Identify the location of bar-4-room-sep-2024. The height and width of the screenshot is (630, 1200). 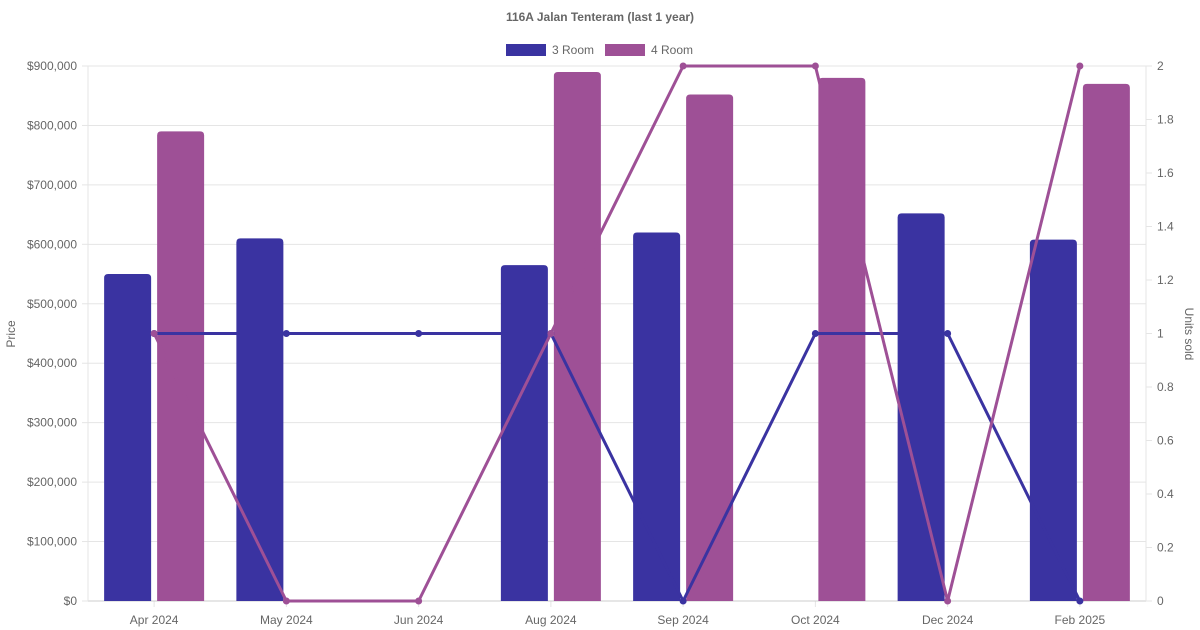
(710, 348).